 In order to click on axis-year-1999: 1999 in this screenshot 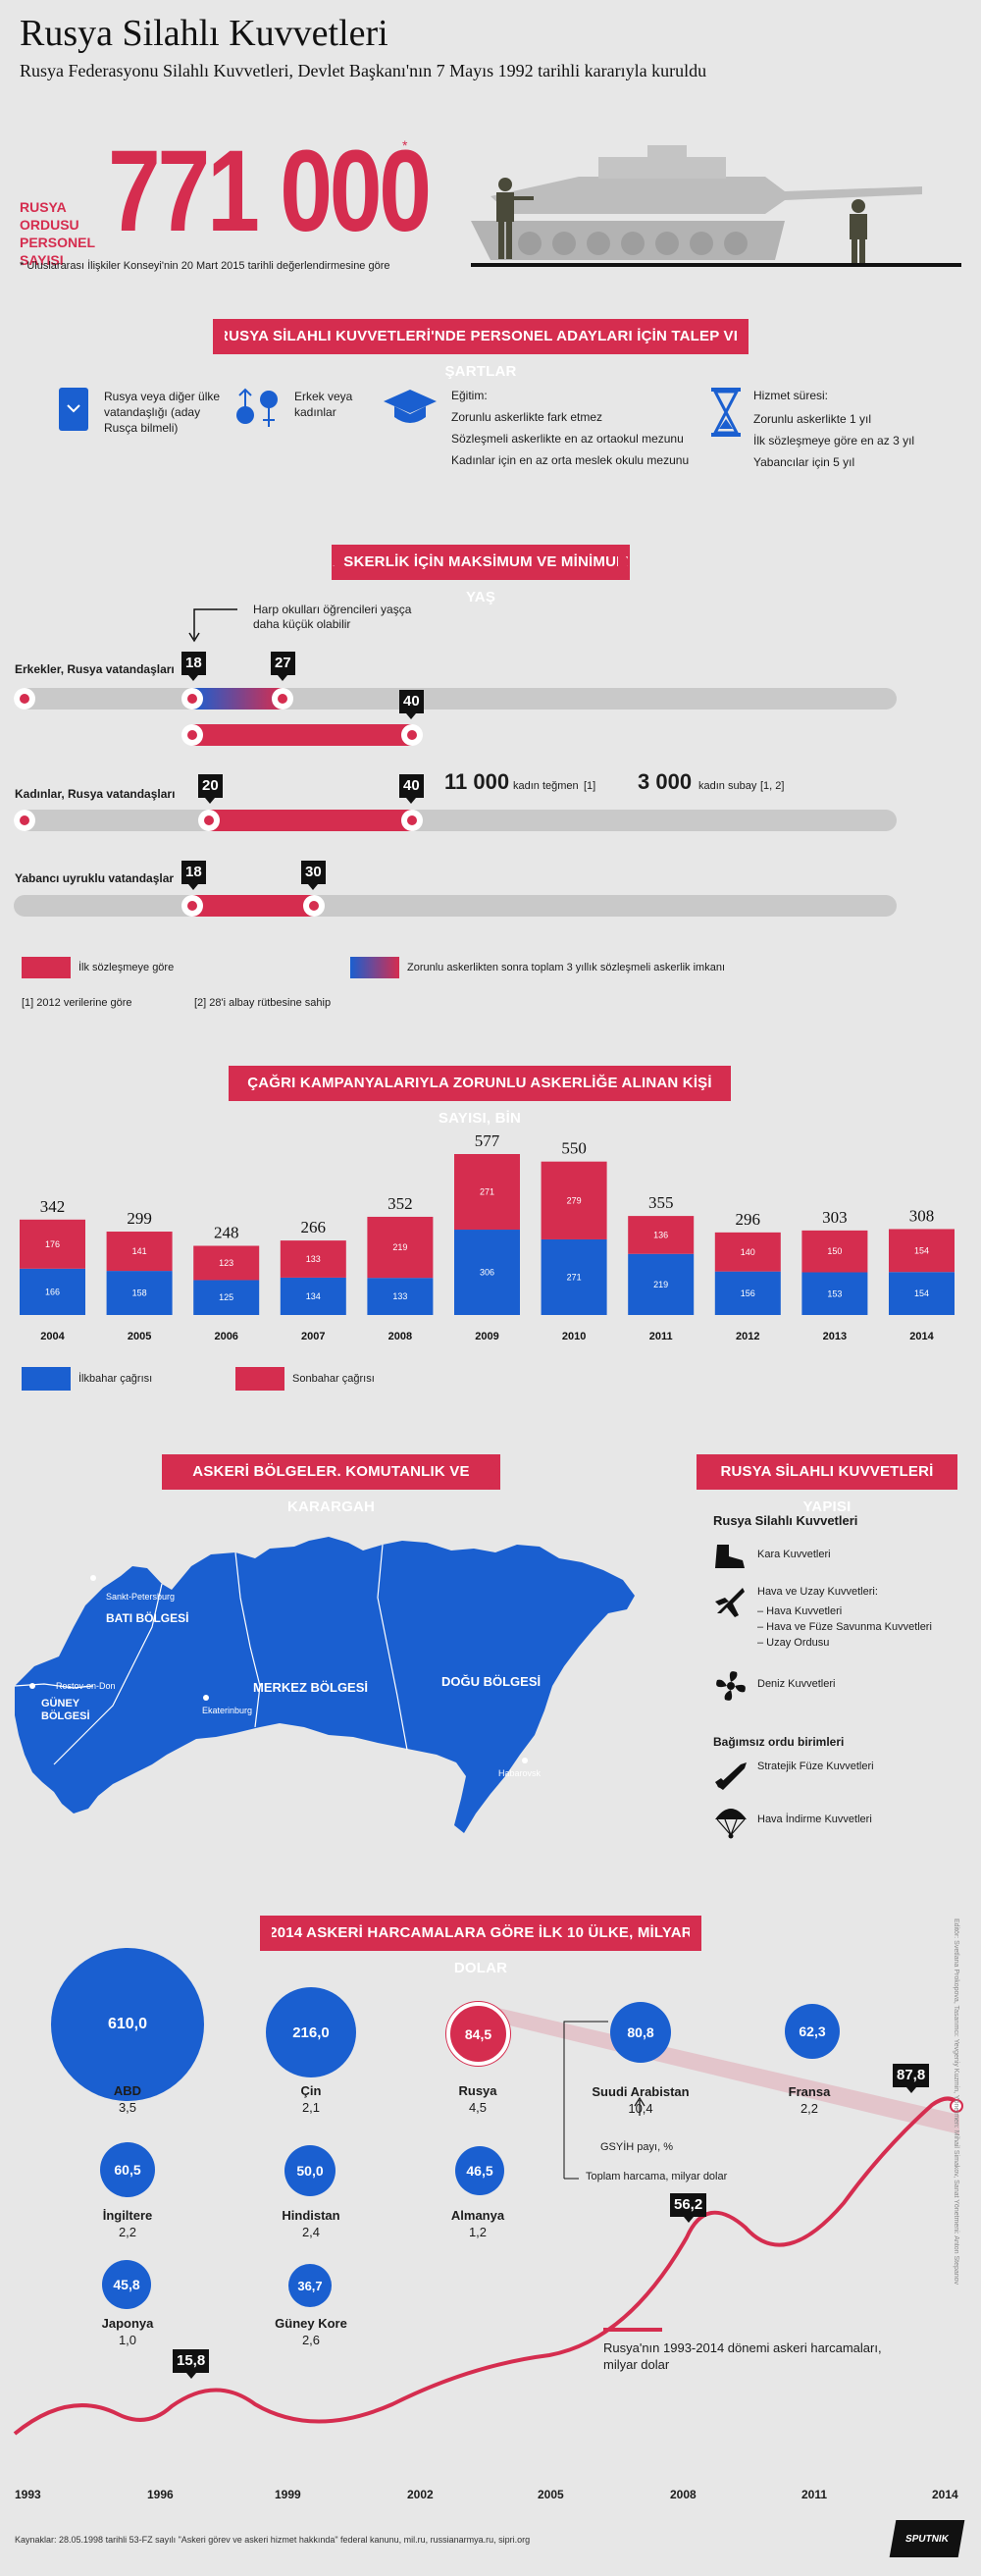, I will do `click(288, 2494)`.